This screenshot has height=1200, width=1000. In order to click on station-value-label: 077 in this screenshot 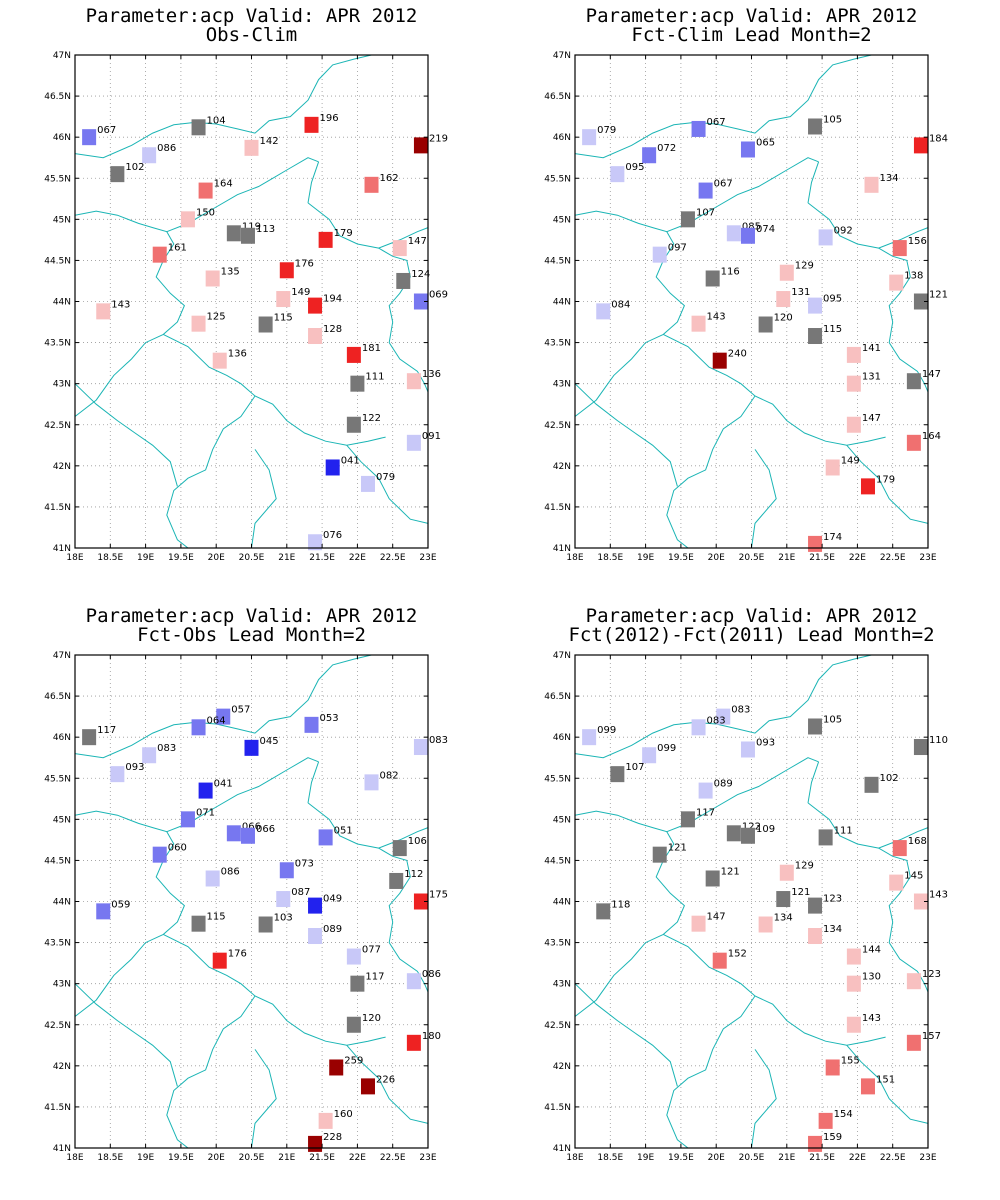, I will do `click(371, 950)`.